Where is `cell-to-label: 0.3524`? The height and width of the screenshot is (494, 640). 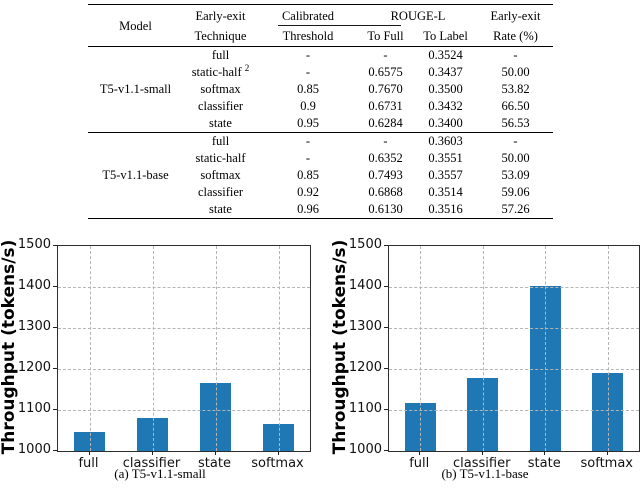
cell-to-label: 0.3524 is located at coordinates (445, 54).